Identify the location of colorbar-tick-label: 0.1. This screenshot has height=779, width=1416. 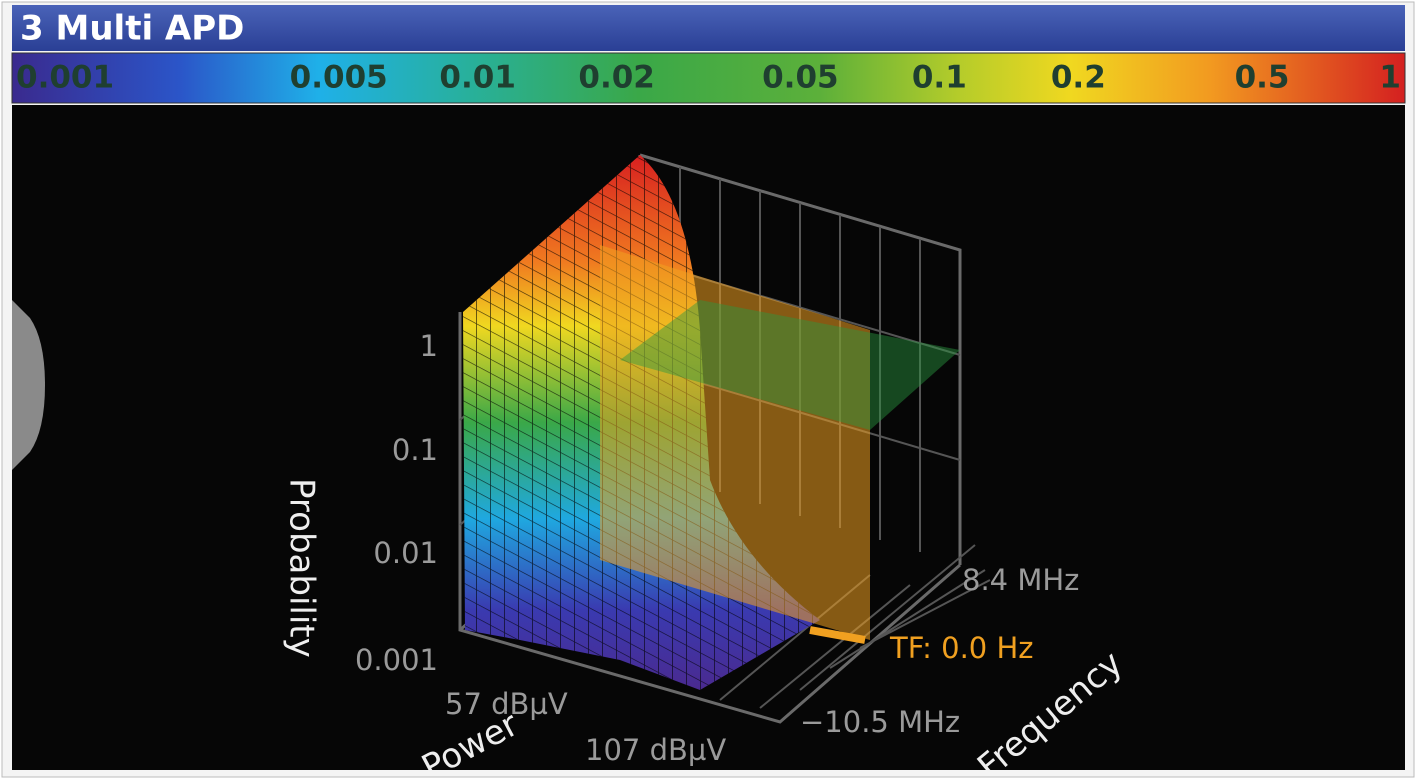
(939, 78).